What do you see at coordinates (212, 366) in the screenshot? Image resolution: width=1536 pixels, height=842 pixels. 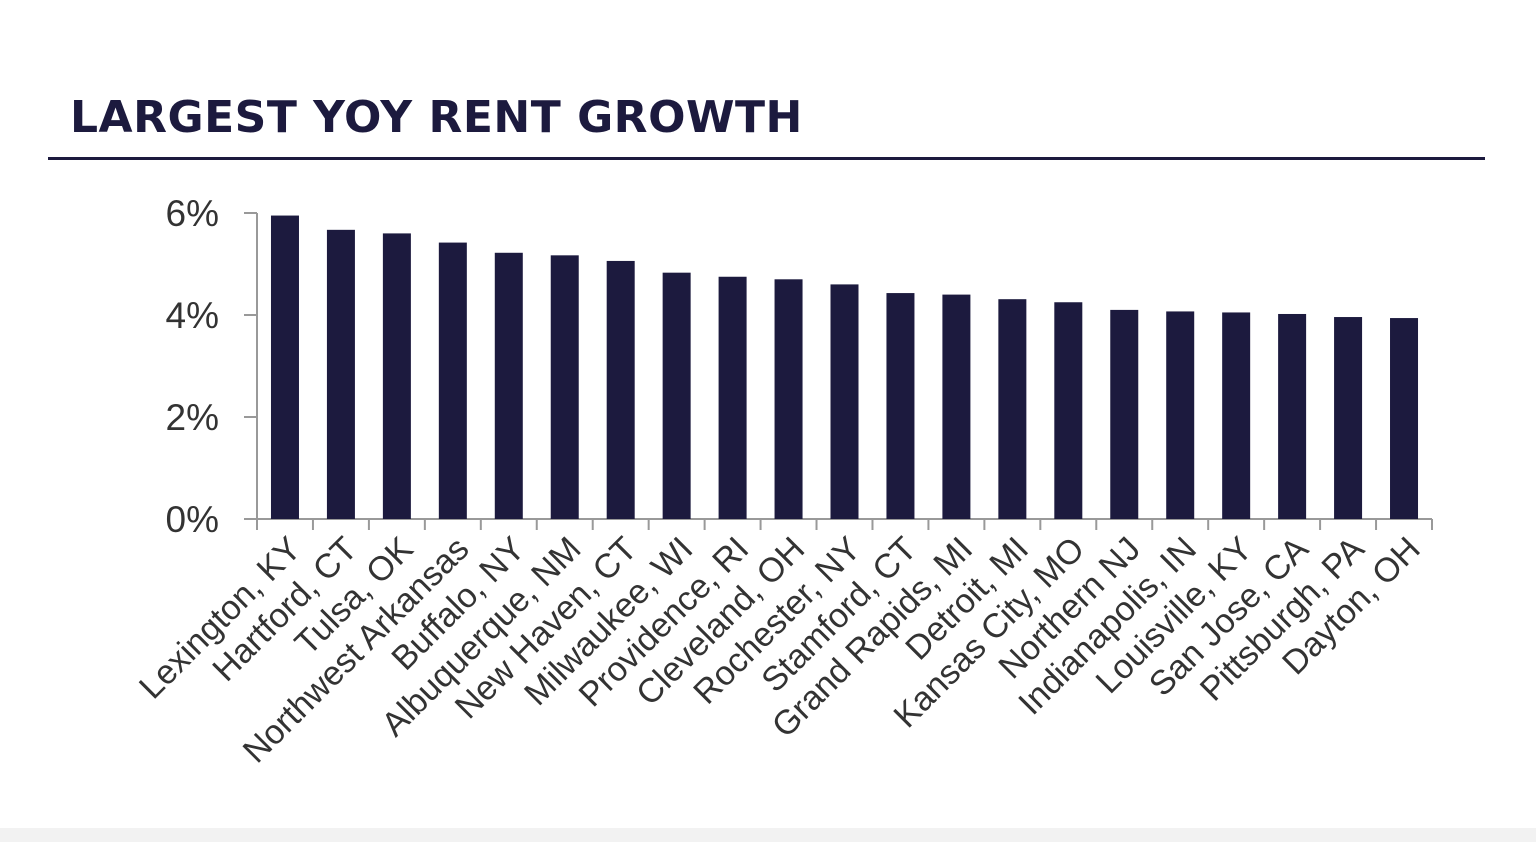 I see `y-axis: 0% 2% 4% 6%` at bounding box center [212, 366].